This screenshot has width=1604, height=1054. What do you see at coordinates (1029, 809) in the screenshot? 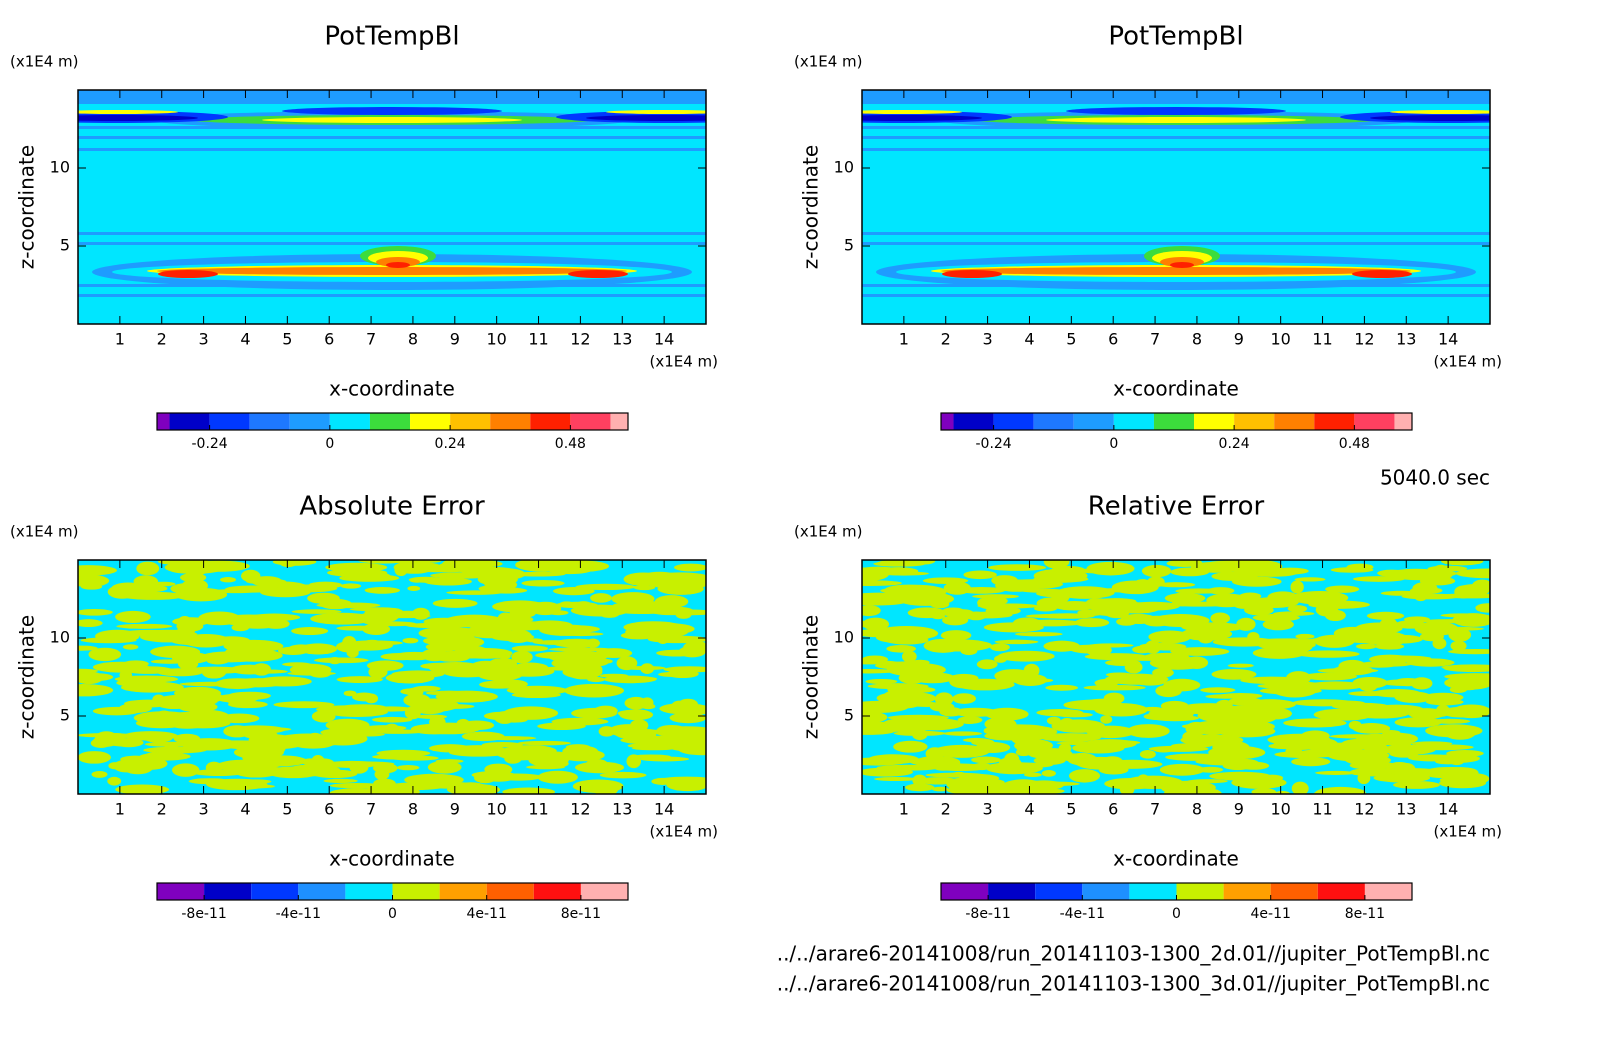
I see `x-tick-label: 4` at bounding box center [1029, 809].